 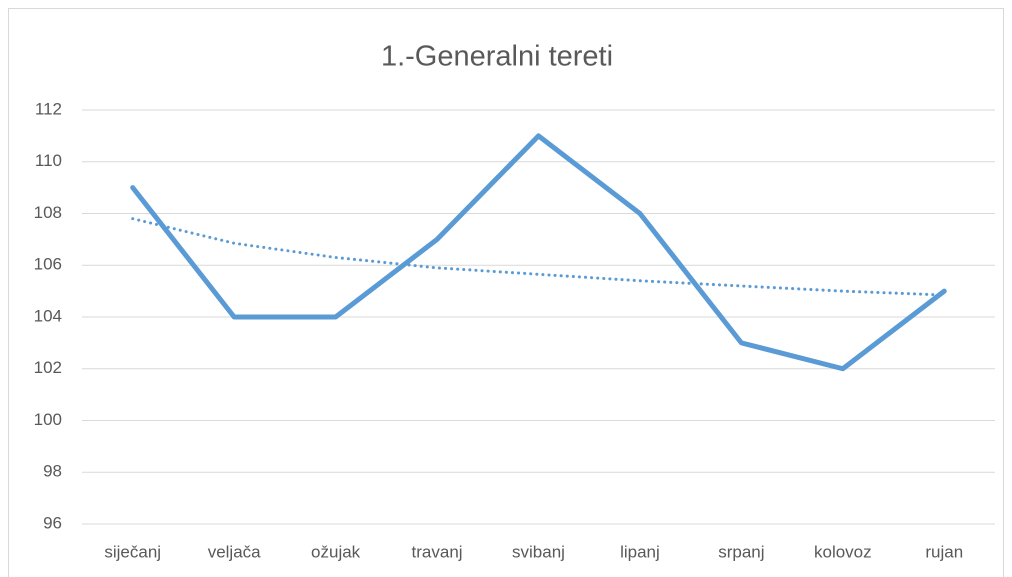 What do you see at coordinates (48, 315) in the screenshot?
I see `y-tick-label: 104` at bounding box center [48, 315].